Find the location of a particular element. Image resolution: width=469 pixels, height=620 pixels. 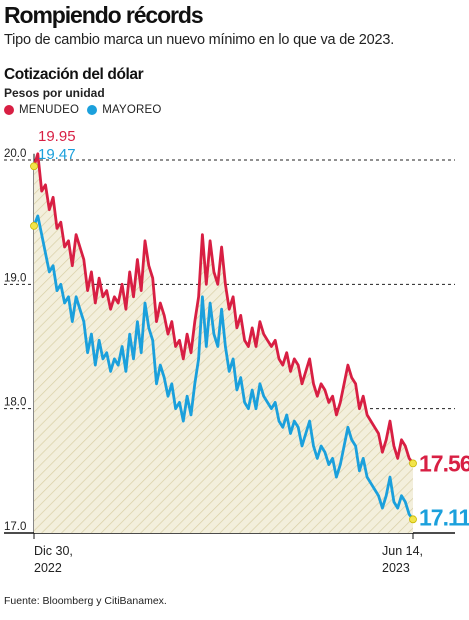

x-label-end: Jun 14, is located at coordinates (402, 551).